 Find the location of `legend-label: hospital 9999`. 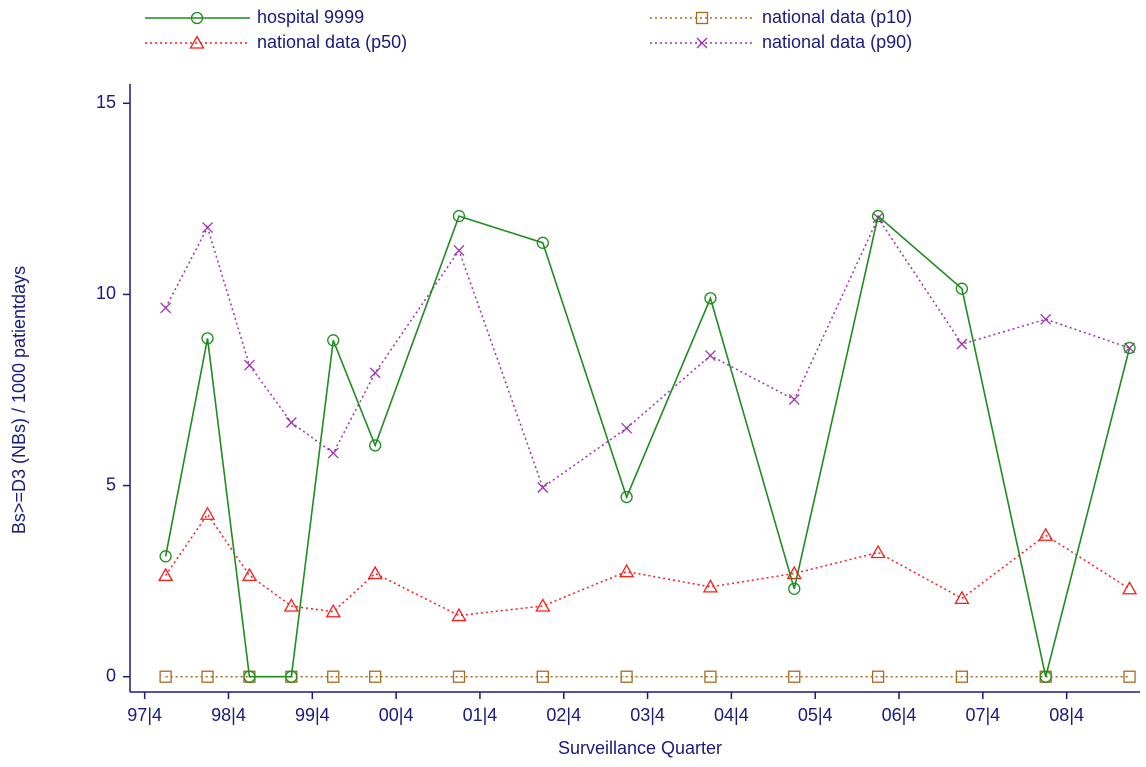

legend-label: hospital 9999 is located at coordinates (310, 17).